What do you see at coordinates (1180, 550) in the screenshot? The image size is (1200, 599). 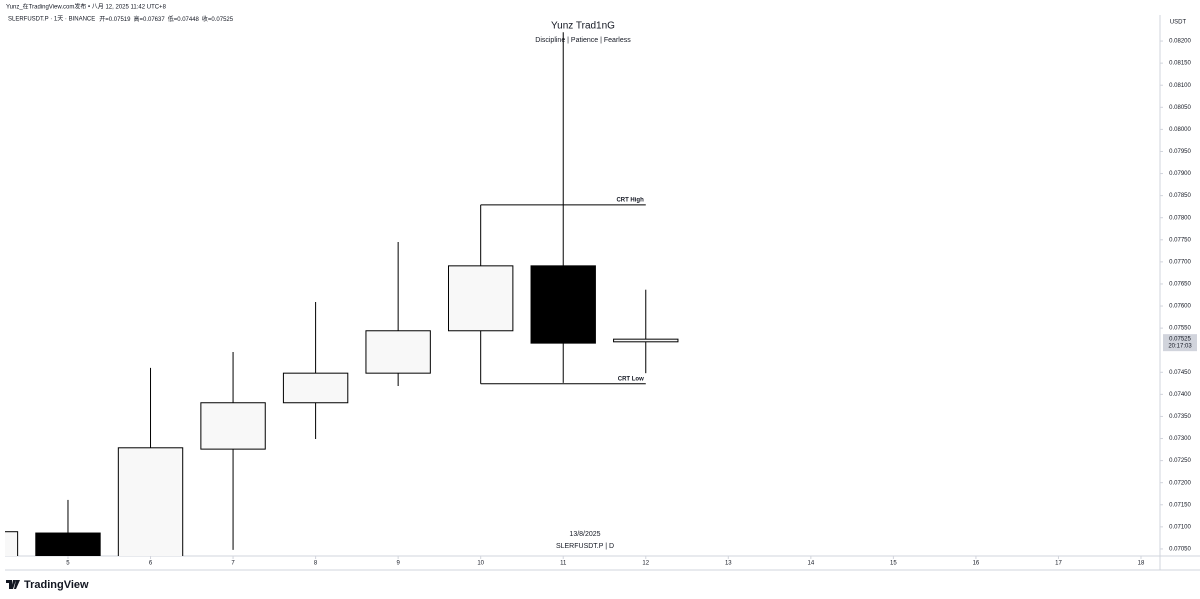 I see `y-tick-label: 0.07050` at bounding box center [1180, 550].